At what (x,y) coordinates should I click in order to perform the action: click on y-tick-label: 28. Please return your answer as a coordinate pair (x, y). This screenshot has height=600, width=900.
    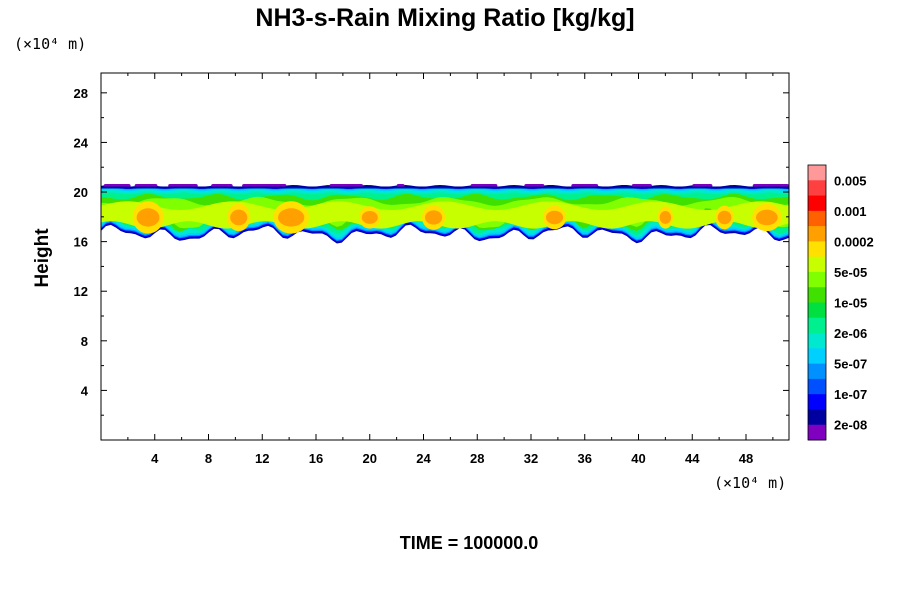
    Looking at the image, I should click on (81, 93).